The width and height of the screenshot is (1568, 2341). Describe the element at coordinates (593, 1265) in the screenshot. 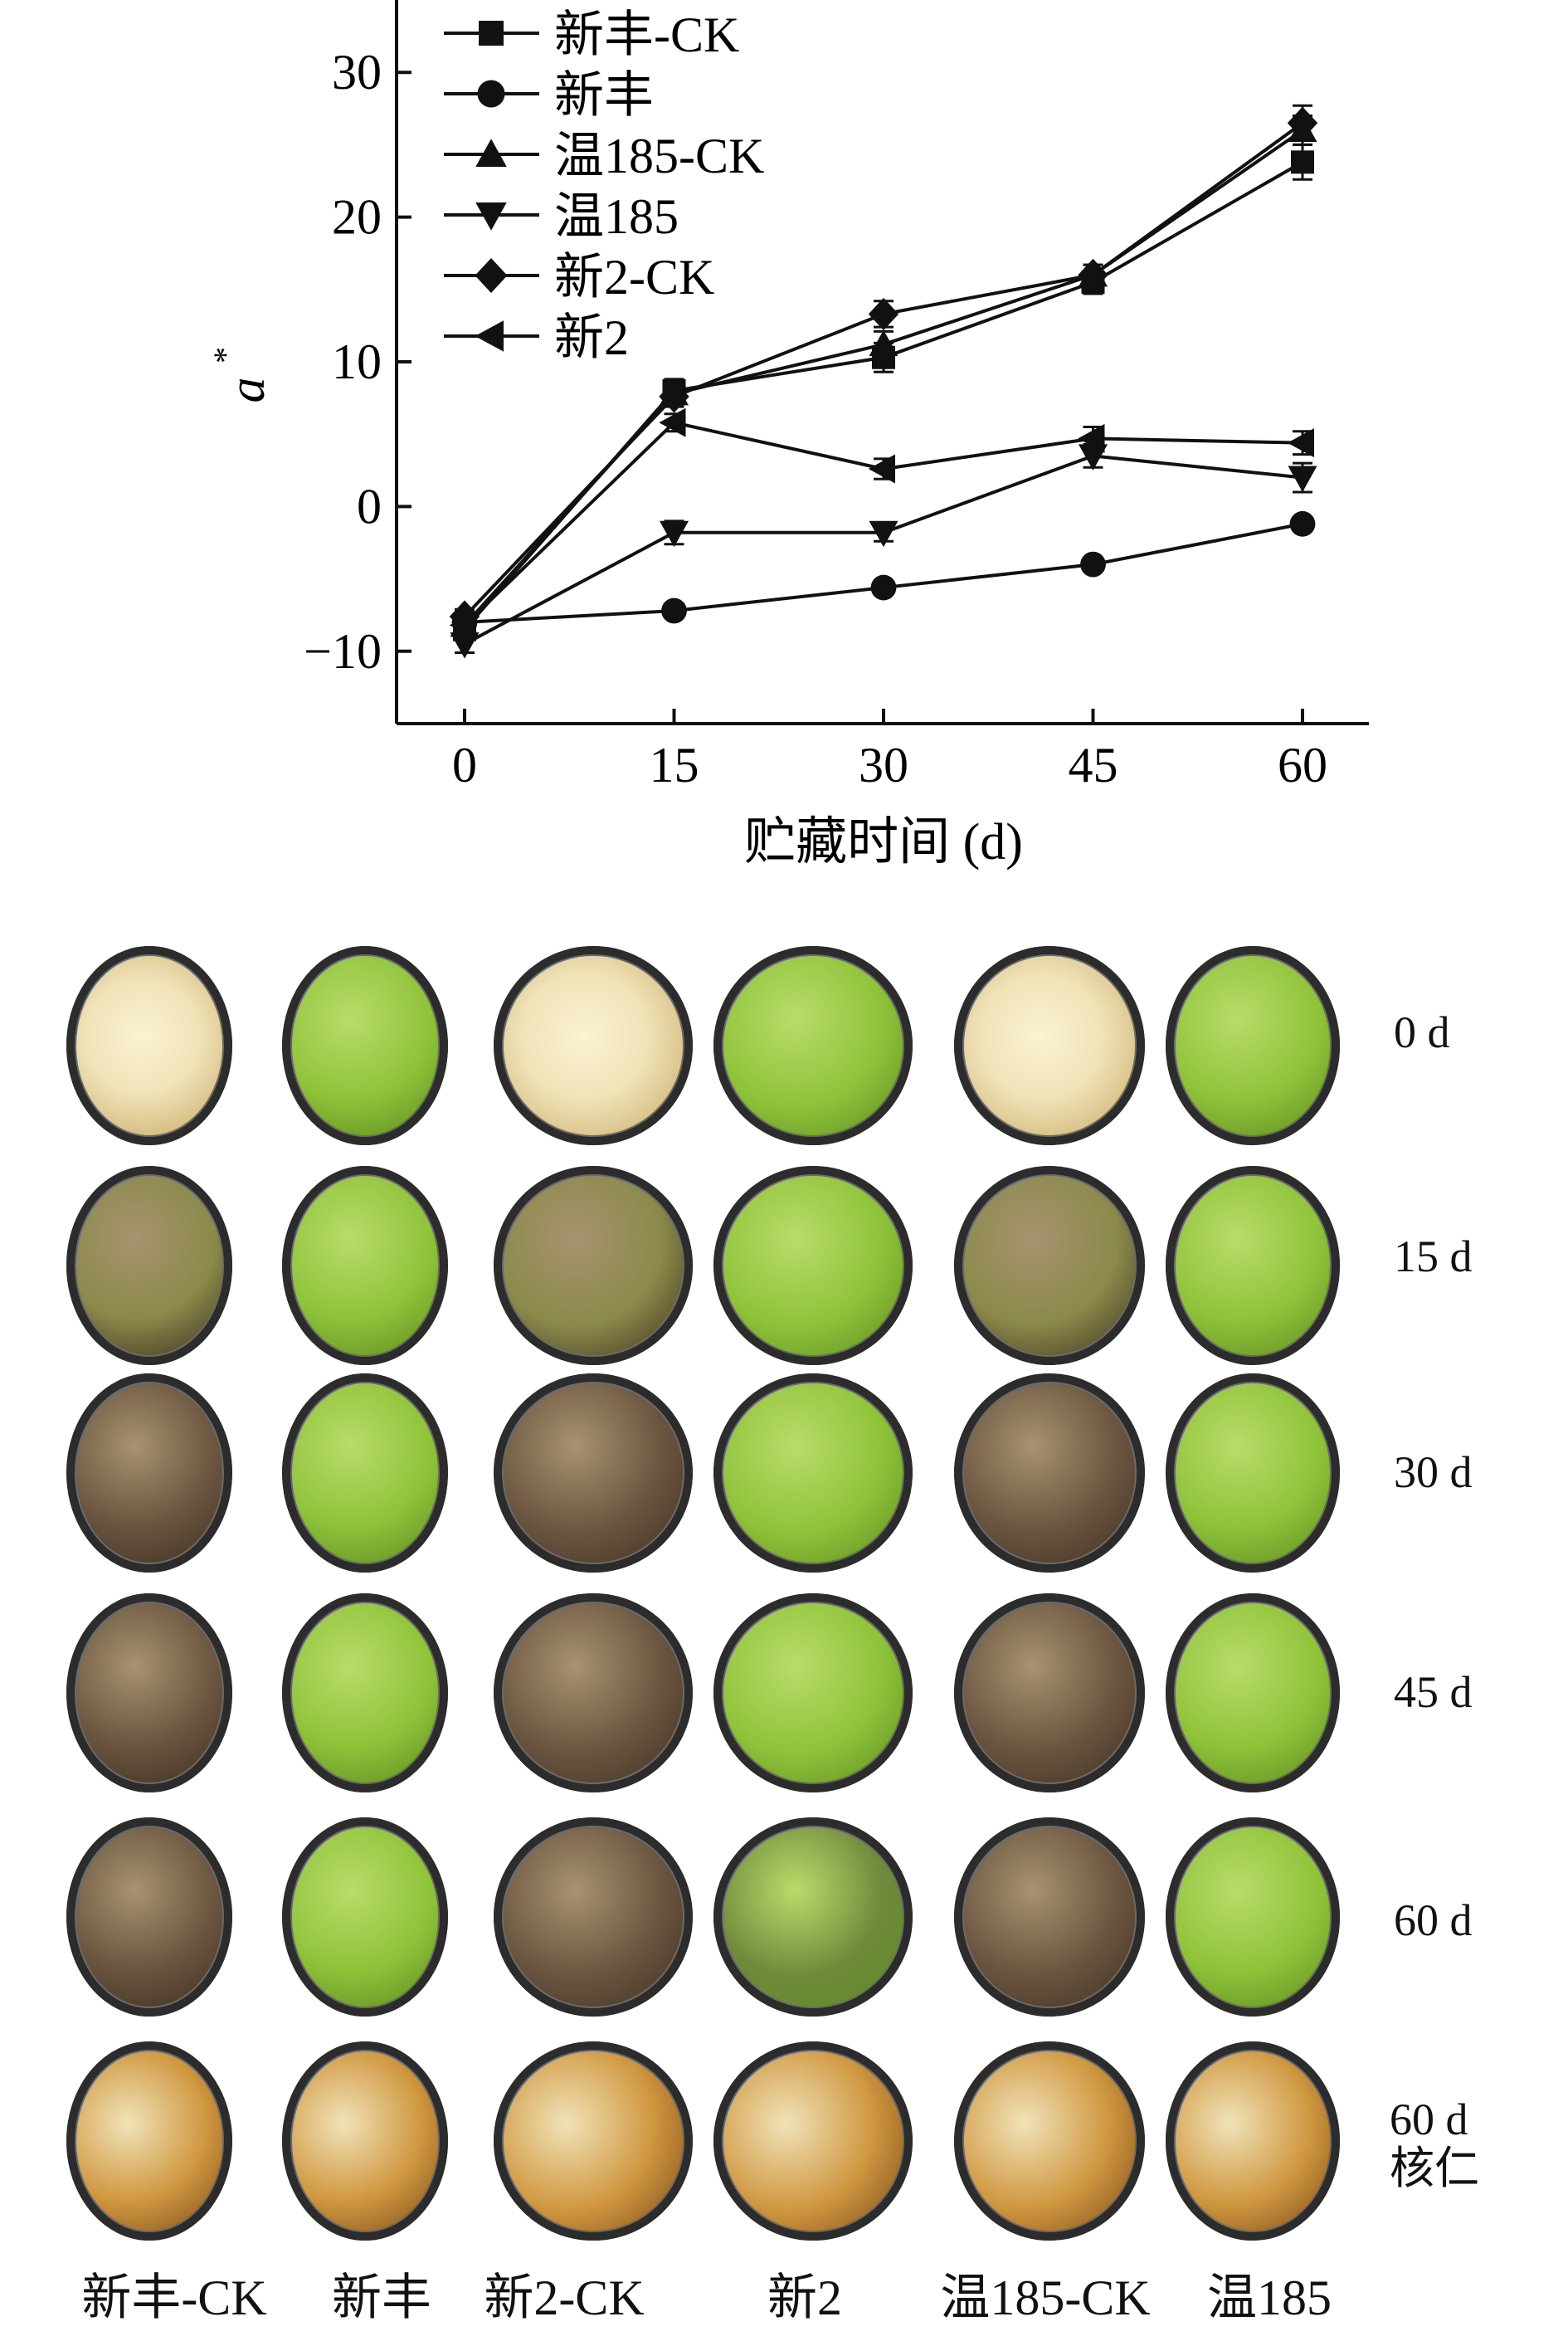

I see `photo-xin2-ck-15d` at that location.